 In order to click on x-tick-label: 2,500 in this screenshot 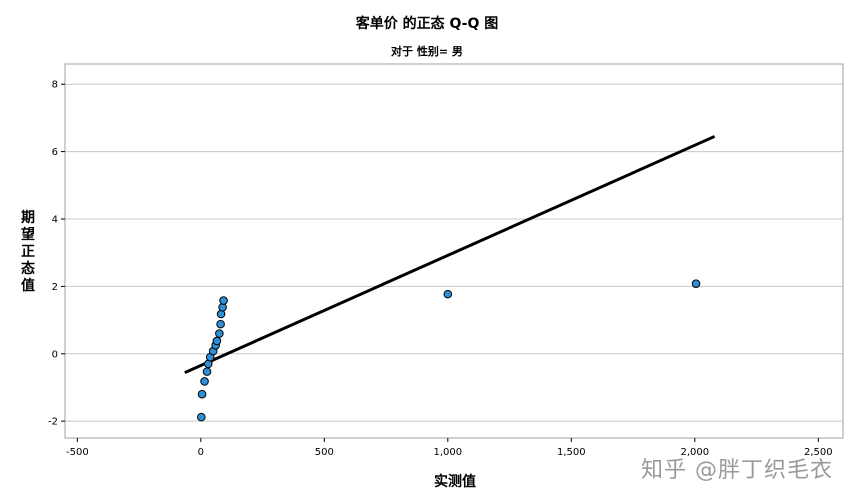, I will do `click(818, 452)`.